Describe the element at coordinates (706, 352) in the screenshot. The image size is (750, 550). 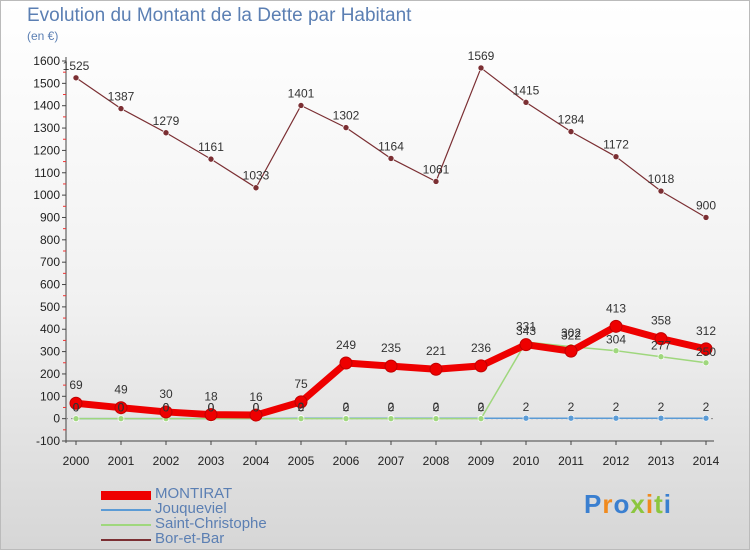
I see `data-label: 250` at that location.